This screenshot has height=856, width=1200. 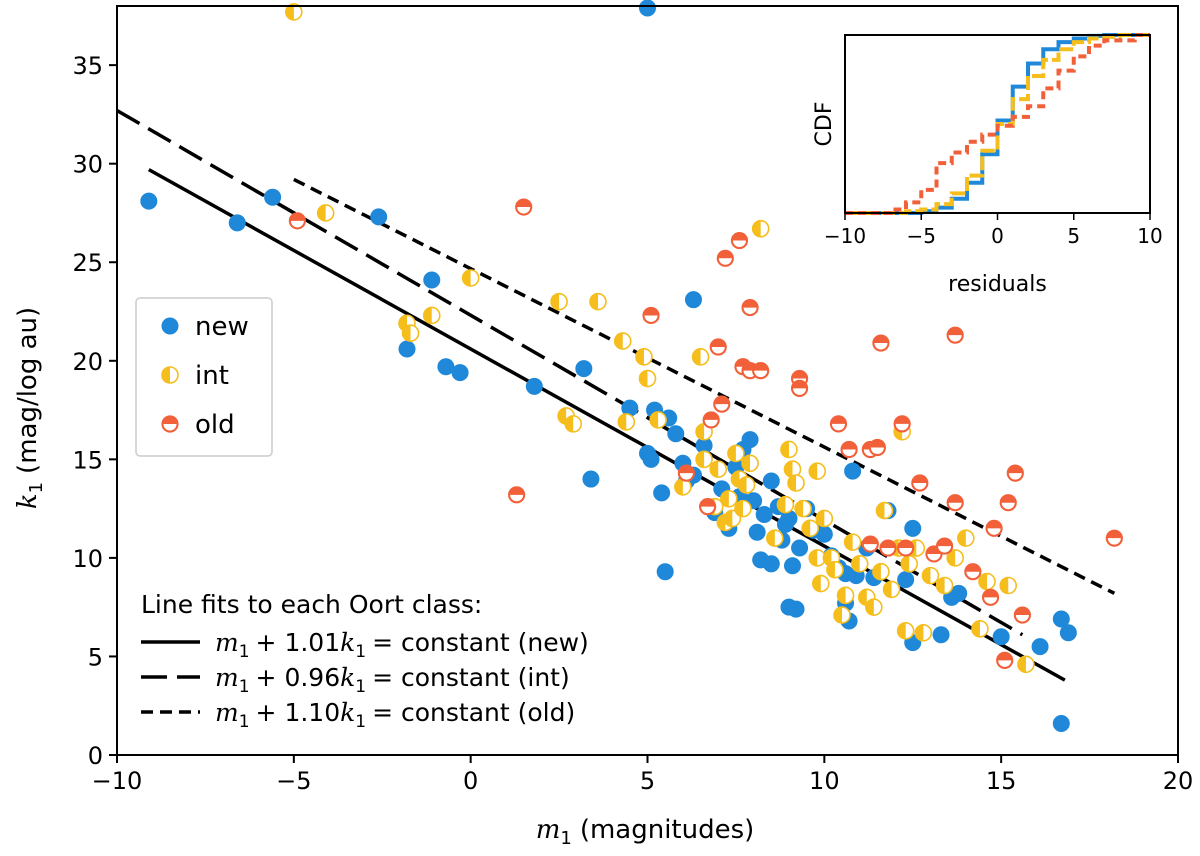 What do you see at coordinates (392, 680) in the screenshot?
I see `fit-legend-label: m1 + 0.96k1 = constant (int)` at bounding box center [392, 680].